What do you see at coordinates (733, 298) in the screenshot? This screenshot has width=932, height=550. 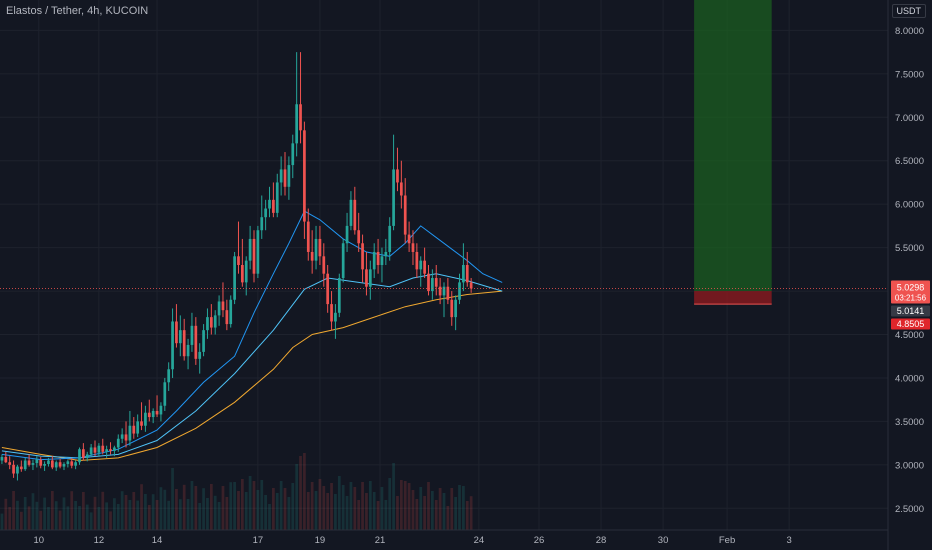 I see `stop-zone` at bounding box center [733, 298].